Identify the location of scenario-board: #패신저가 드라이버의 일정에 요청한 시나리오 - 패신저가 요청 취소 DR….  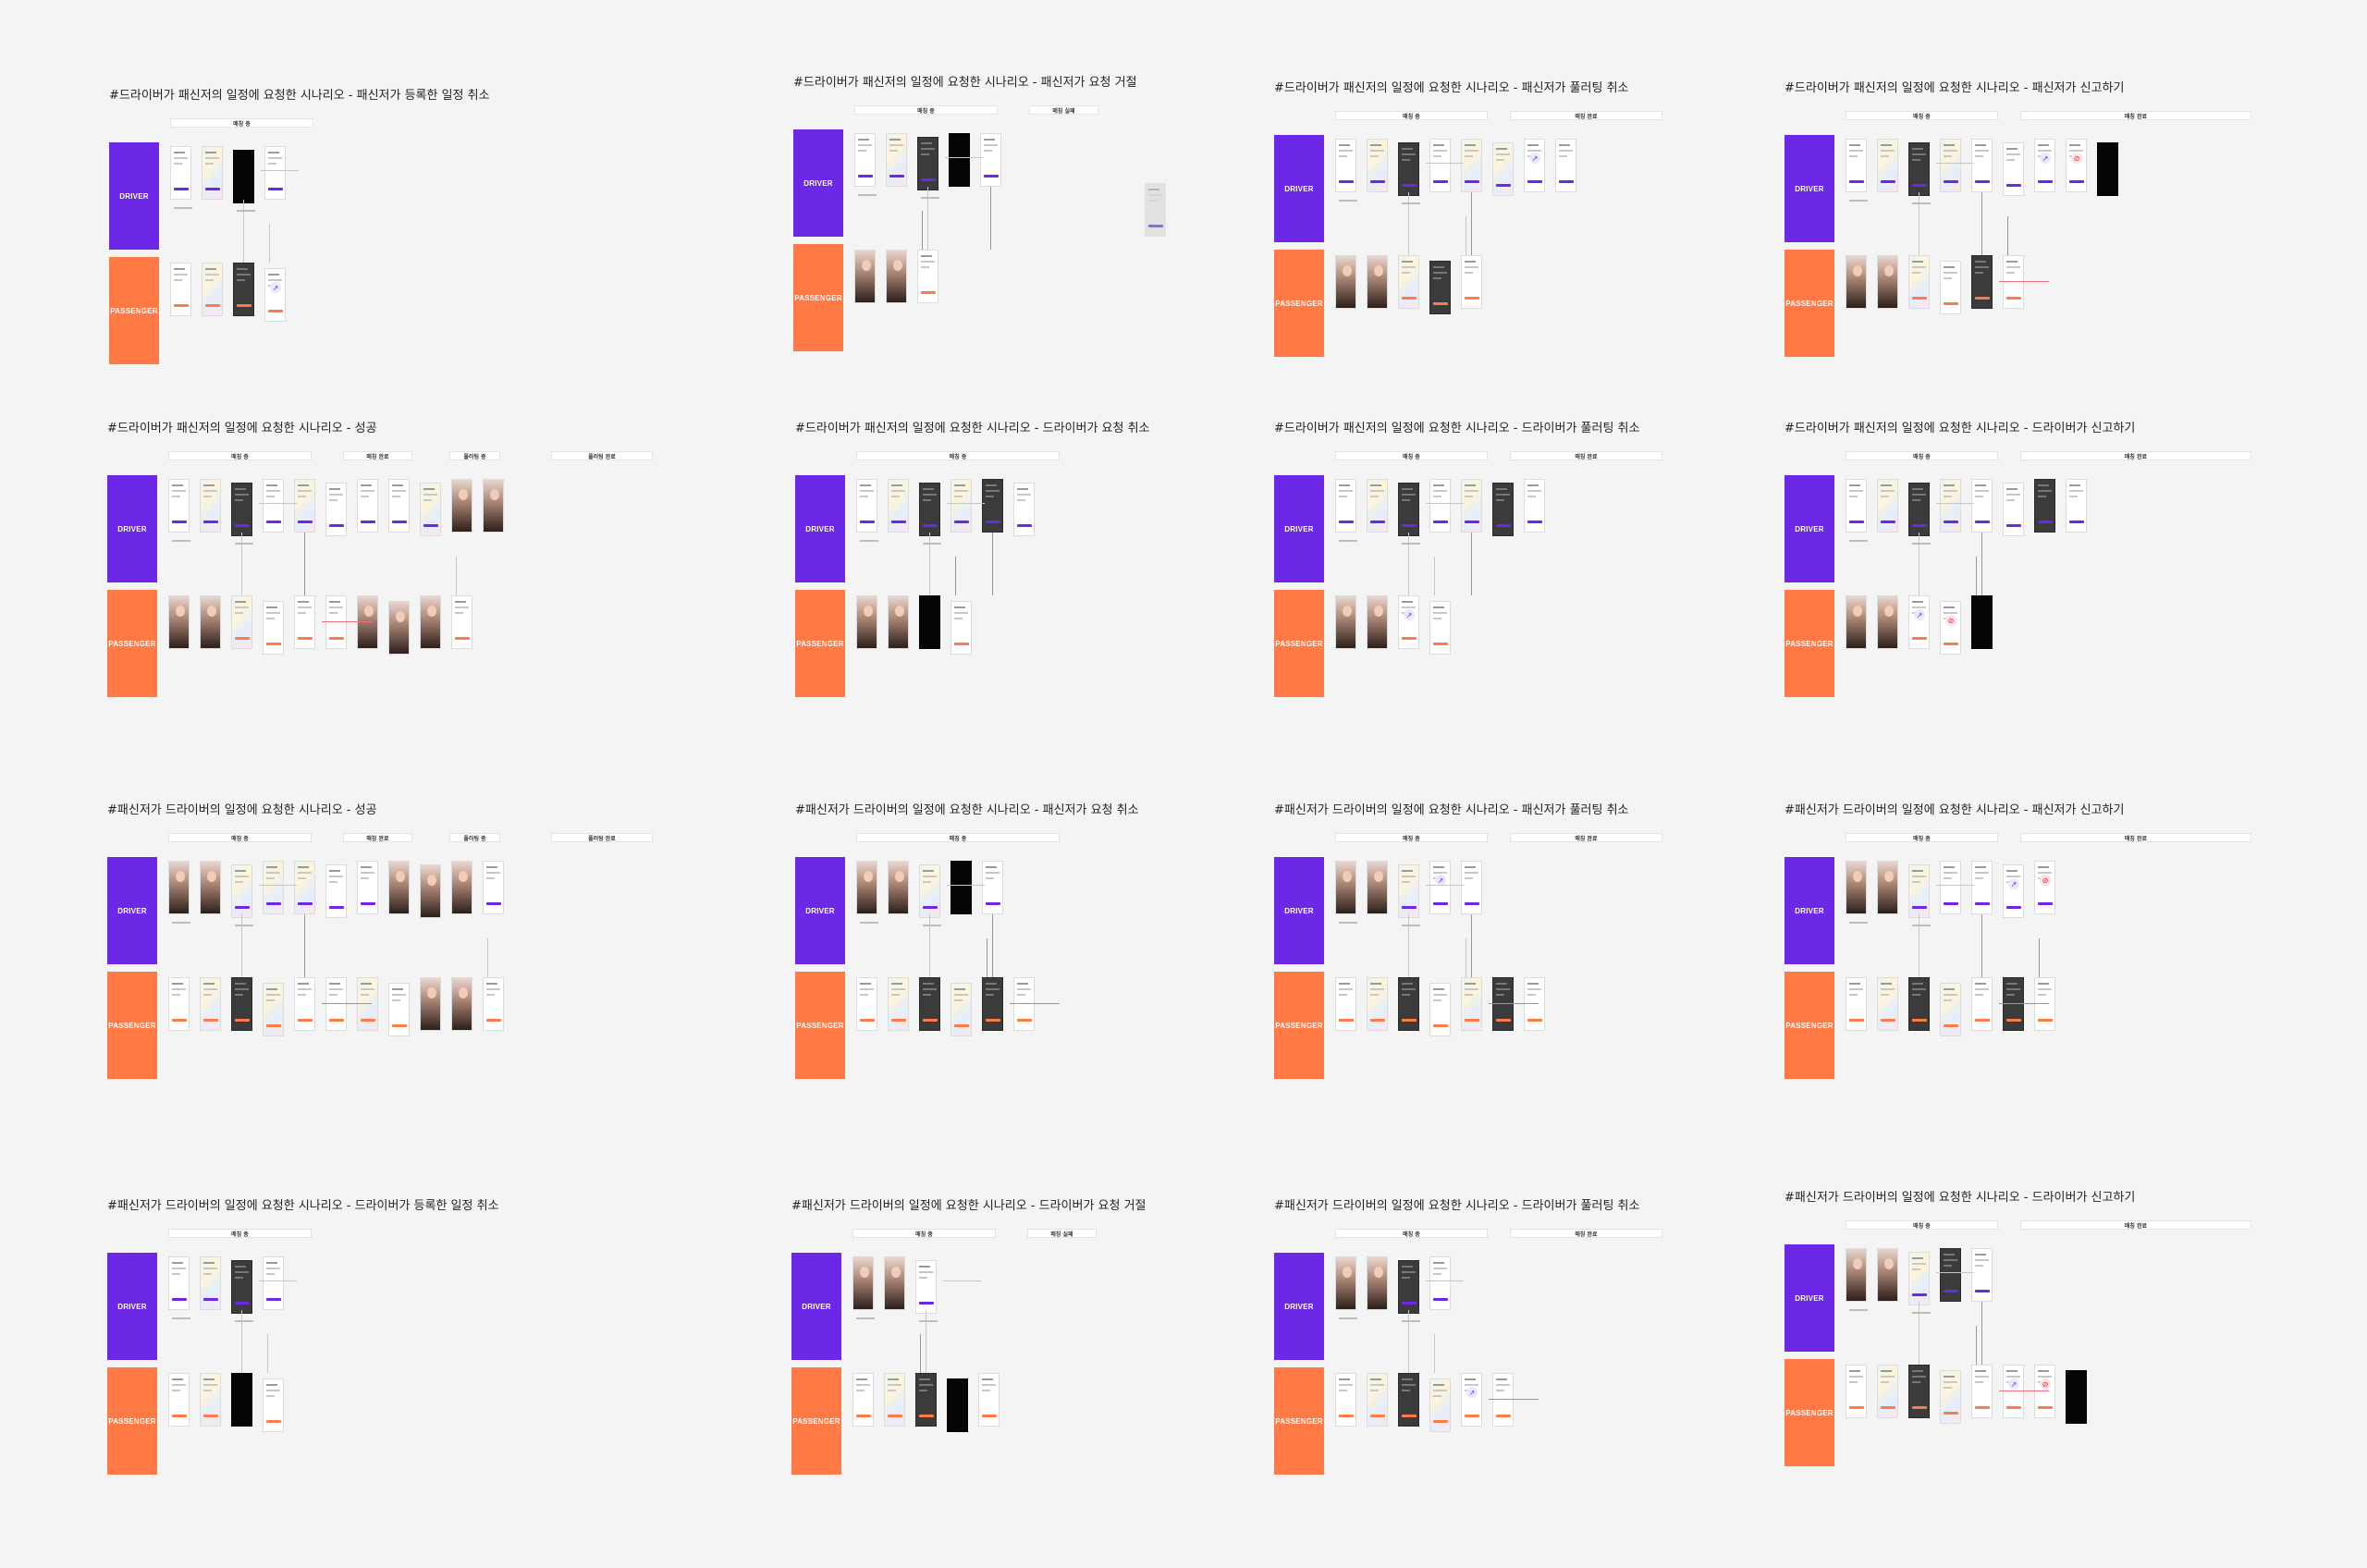
(1118, 976).